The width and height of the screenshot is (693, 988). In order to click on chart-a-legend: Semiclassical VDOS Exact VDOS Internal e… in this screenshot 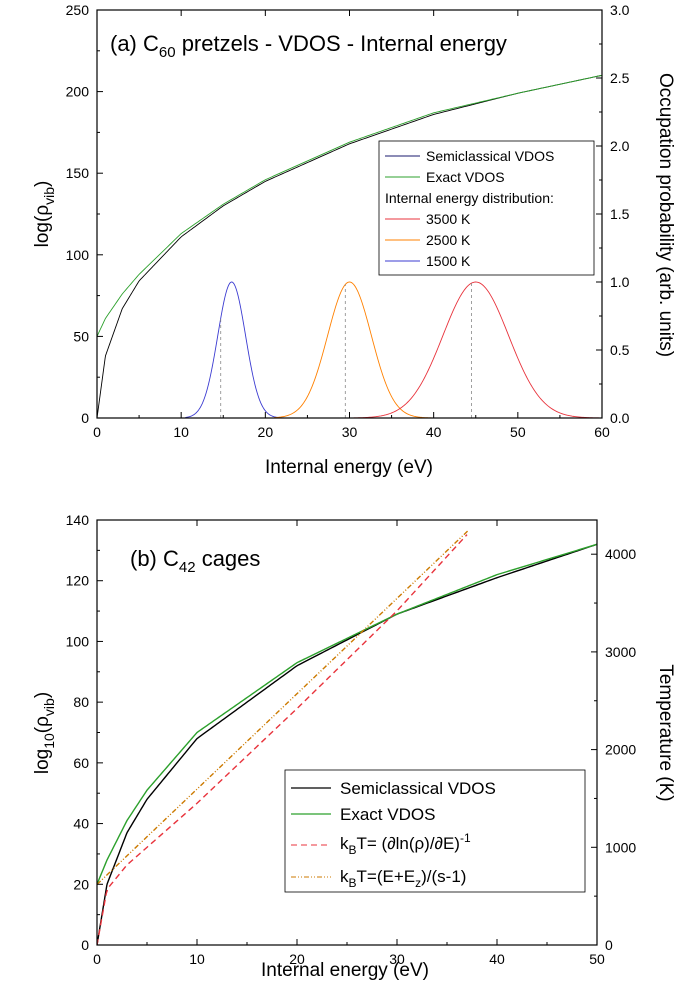, I will do `click(486, 208)`.